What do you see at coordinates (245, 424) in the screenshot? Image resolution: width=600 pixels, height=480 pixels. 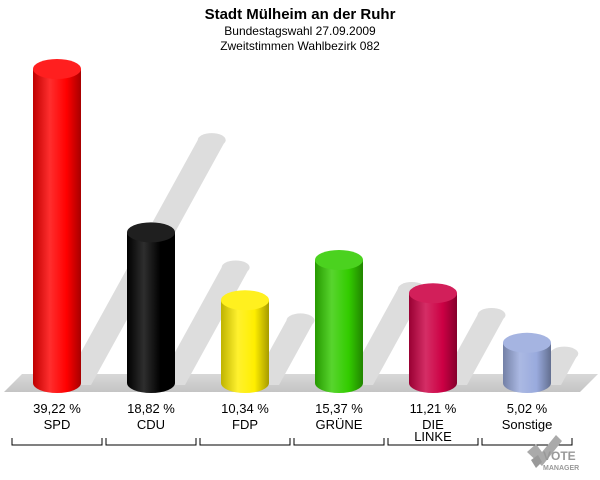 I see `category-label: FDP` at bounding box center [245, 424].